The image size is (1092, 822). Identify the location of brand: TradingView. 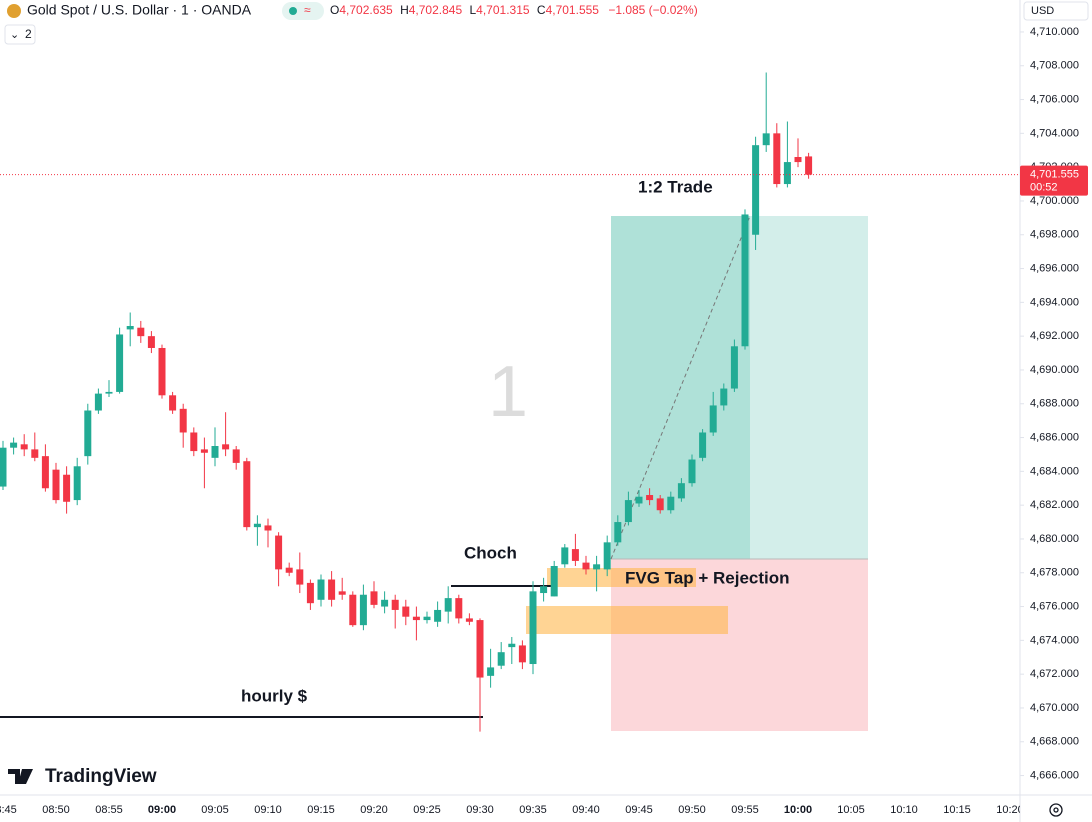
(82, 776).